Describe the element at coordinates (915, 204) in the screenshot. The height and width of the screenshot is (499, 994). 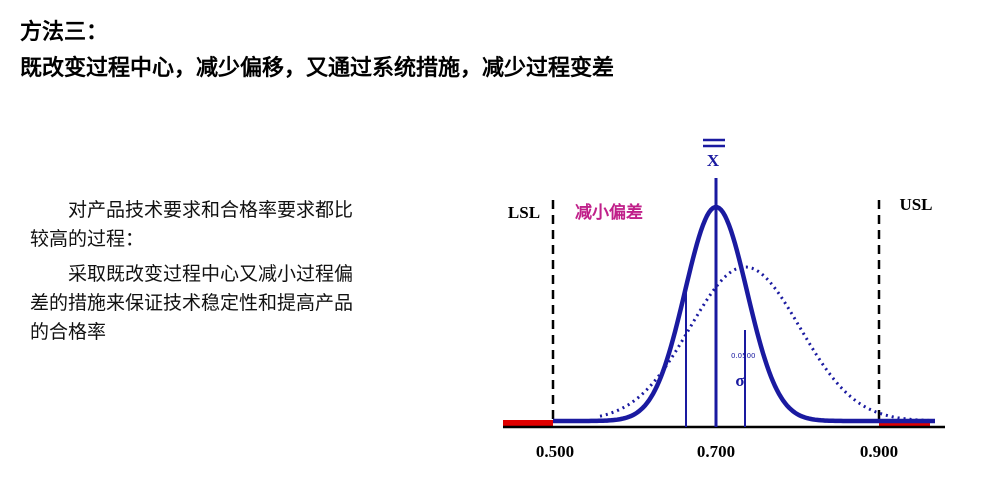
I see `usl-label: USL` at that location.